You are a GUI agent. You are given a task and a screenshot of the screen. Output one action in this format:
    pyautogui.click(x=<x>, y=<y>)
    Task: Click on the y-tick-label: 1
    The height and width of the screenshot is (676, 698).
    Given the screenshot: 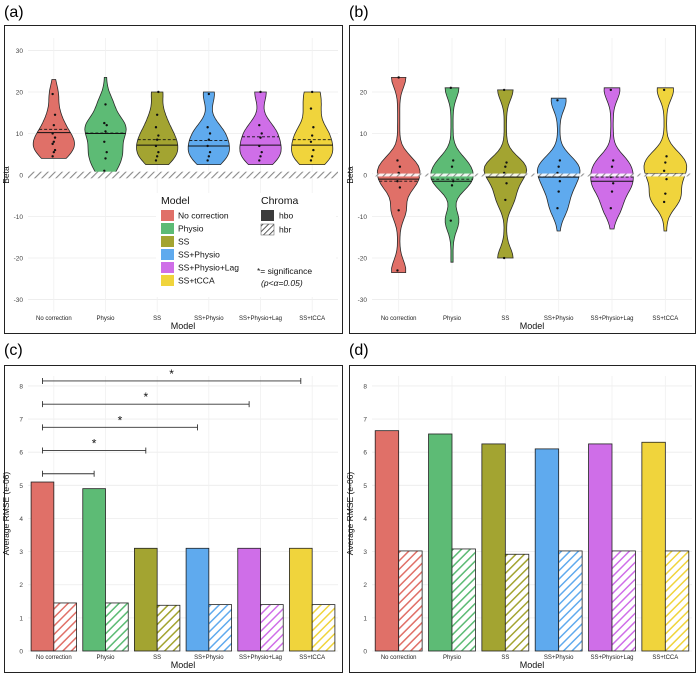 What is the action you would take?
    pyautogui.click(x=365, y=618)
    